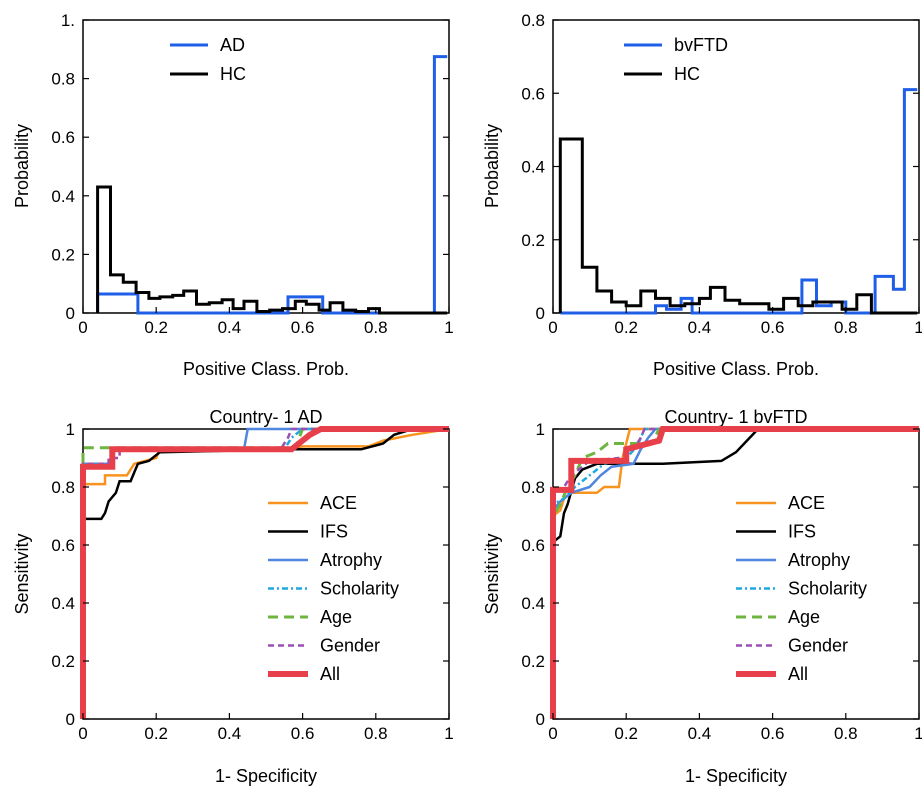  I want to click on series-line-ad, so click(272, 185).